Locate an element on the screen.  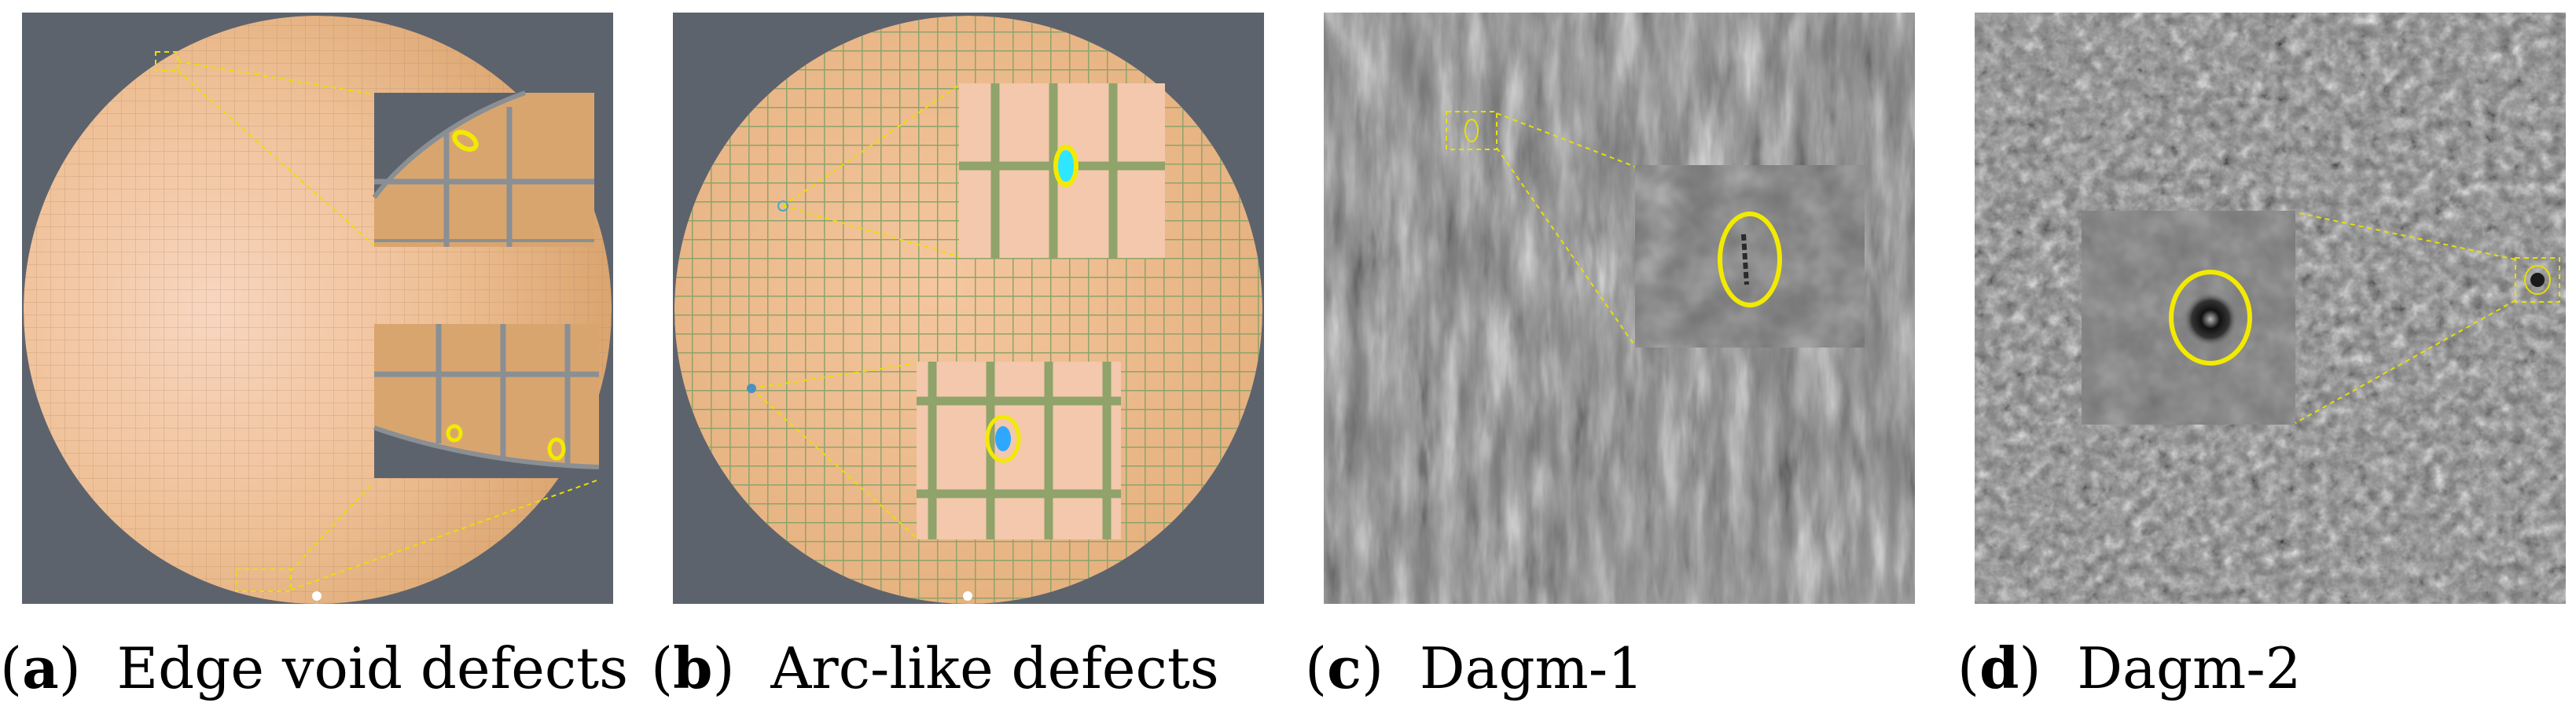
caption-letter: a is located at coordinates (40, 668).